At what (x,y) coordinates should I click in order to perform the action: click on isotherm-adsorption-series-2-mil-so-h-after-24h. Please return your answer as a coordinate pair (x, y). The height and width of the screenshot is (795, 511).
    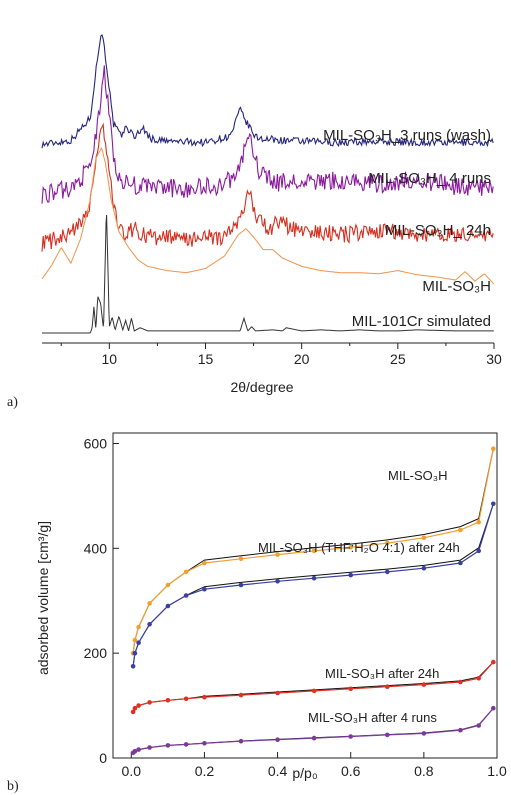
    Looking at the image, I should click on (313, 687).